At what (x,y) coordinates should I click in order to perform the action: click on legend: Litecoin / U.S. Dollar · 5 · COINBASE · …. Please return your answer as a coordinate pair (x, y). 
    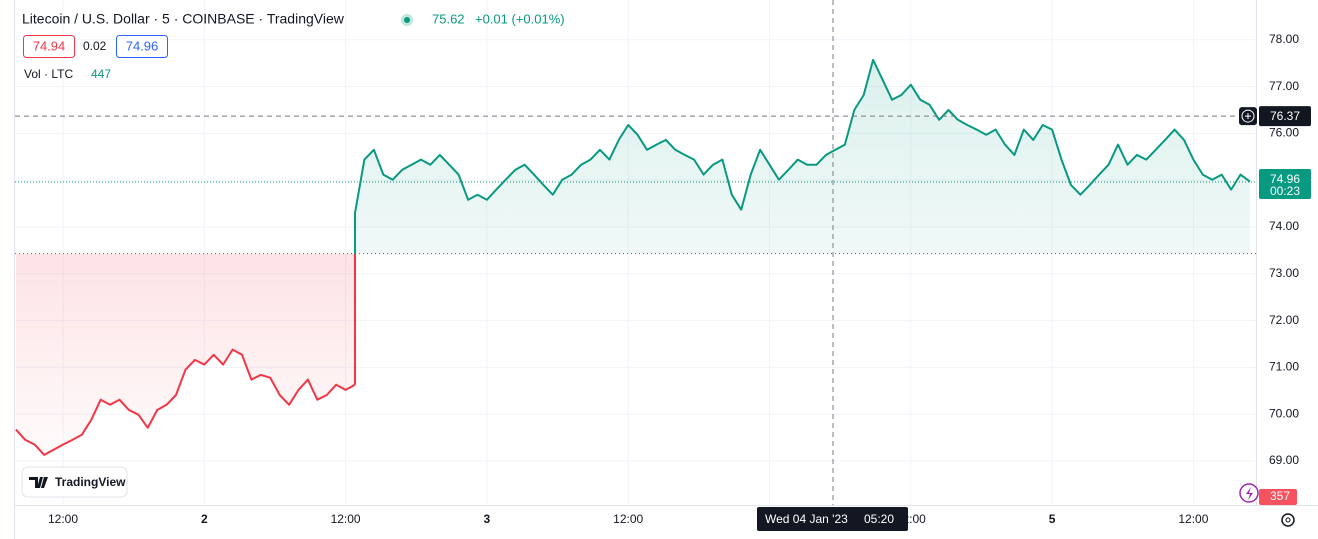
    Looking at the image, I should click on (293, 46).